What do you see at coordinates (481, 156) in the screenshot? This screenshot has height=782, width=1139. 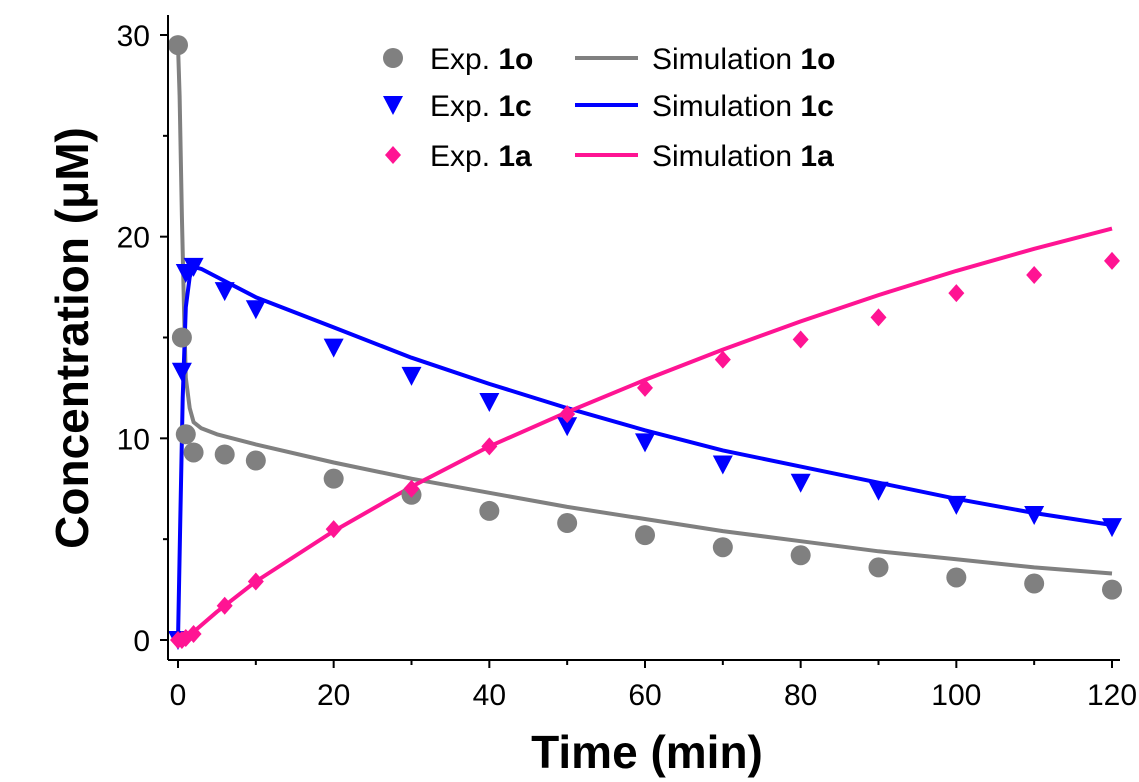 I see `legend-label-exp-1a: Exp. 1a` at bounding box center [481, 156].